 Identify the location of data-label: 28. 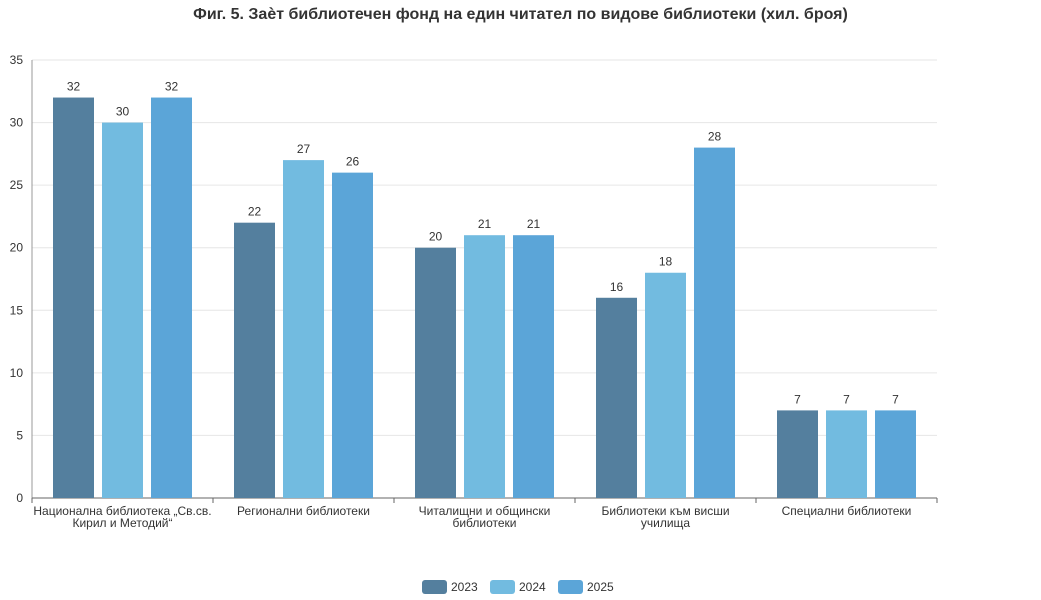
(715, 137).